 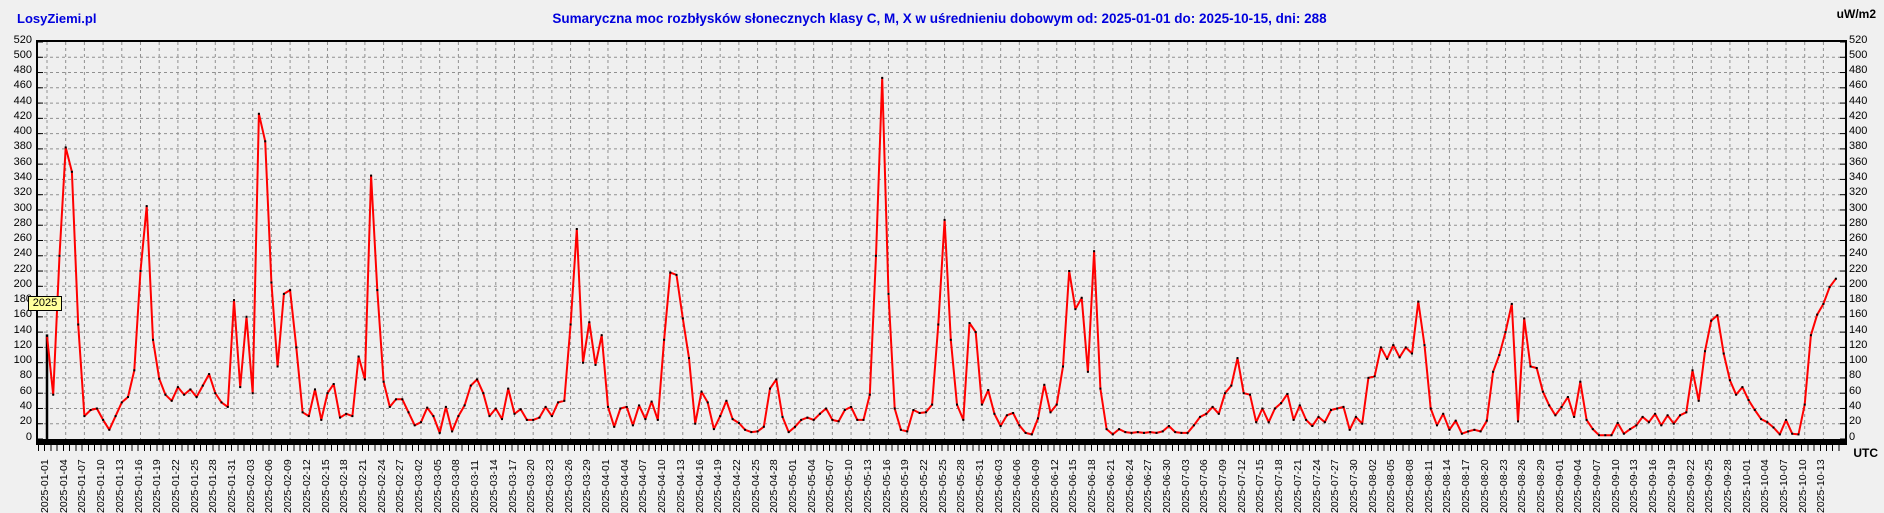 I want to click on y-axis-tick-label-right: 0, so click(x=1852, y=436).